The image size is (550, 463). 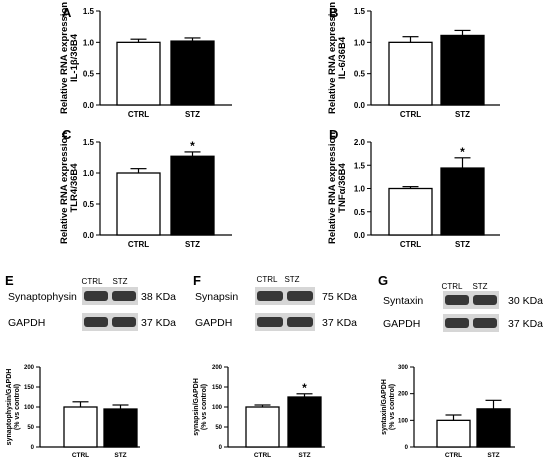 I want to click on y-axis-label-line: TNFα/36B4, so click(x=342, y=187).